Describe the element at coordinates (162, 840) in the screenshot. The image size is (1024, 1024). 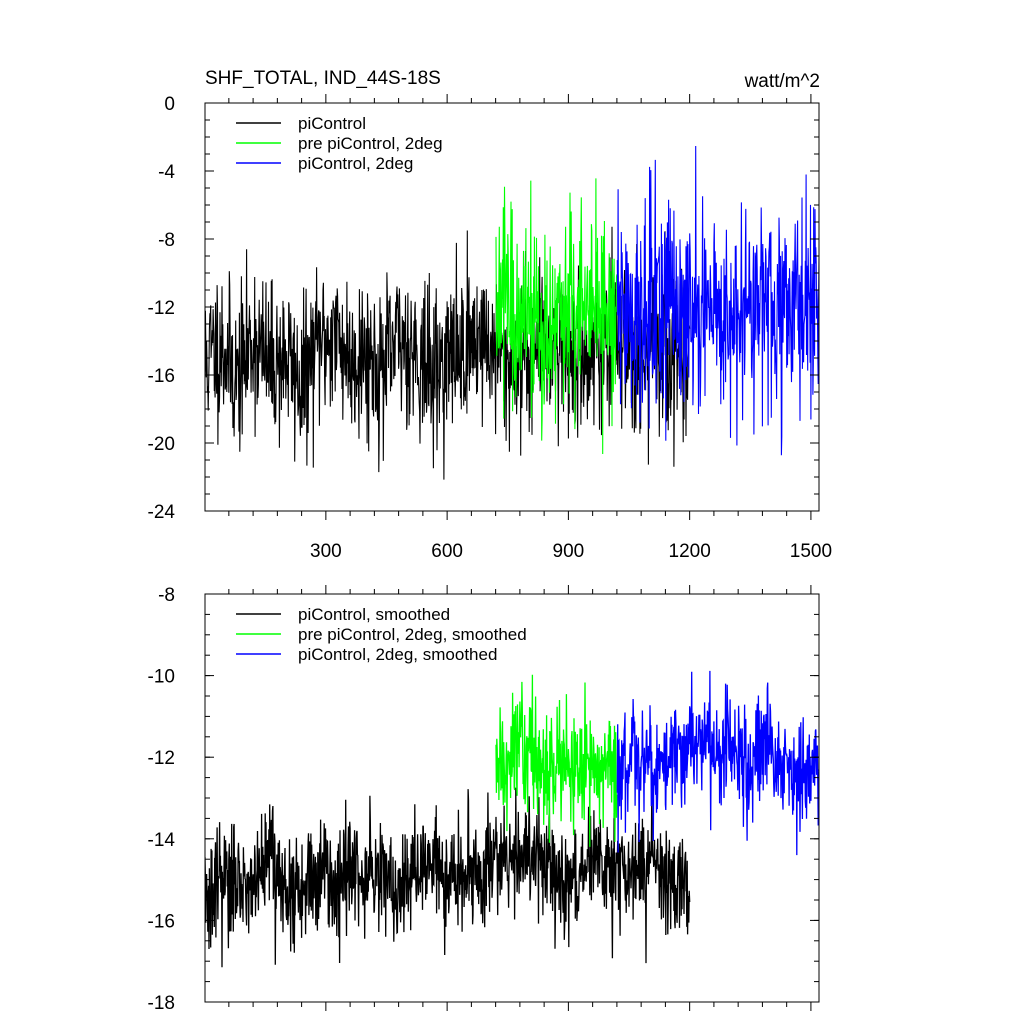
I see `y-tick-label: -14` at that location.